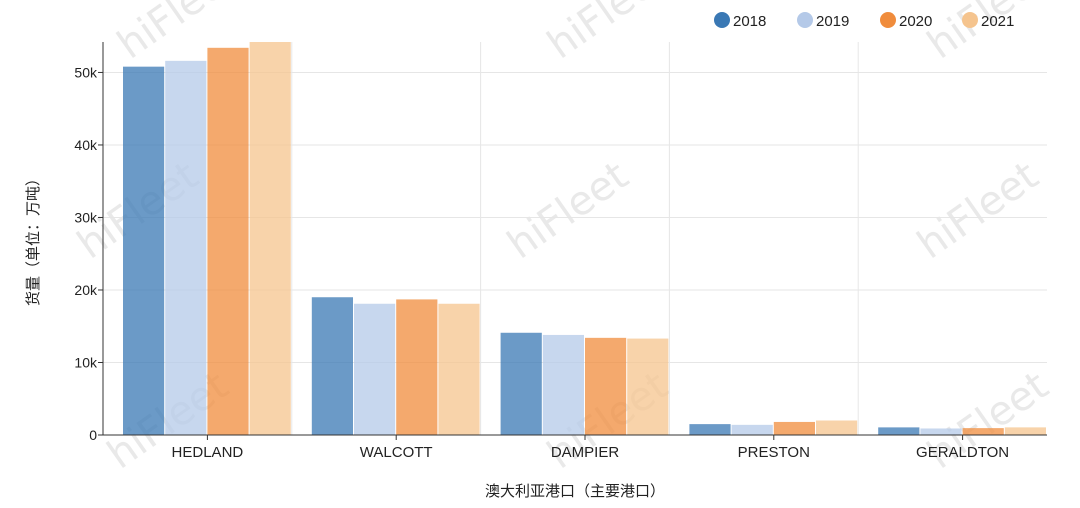  What do you see at coordinates (997, 21) in the screenshot?
I see `legend-label: 2021` at bounding box center [997, 21].